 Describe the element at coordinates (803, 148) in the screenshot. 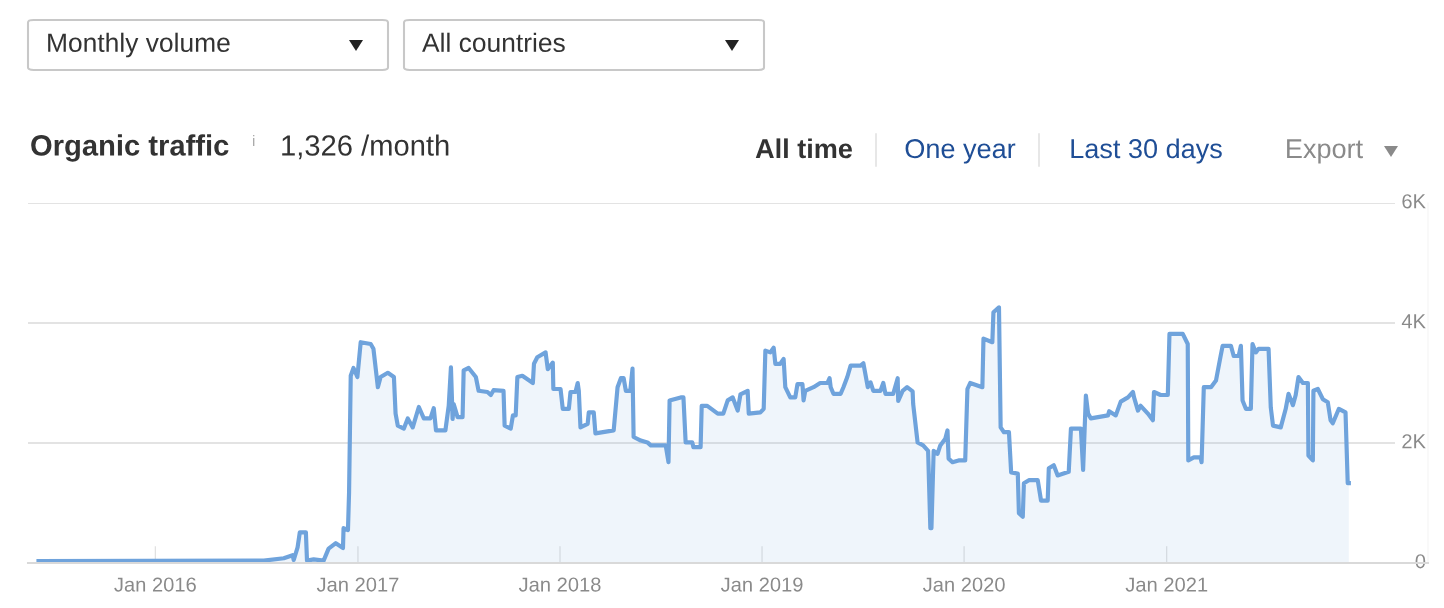

I see `text: All time` at that location.